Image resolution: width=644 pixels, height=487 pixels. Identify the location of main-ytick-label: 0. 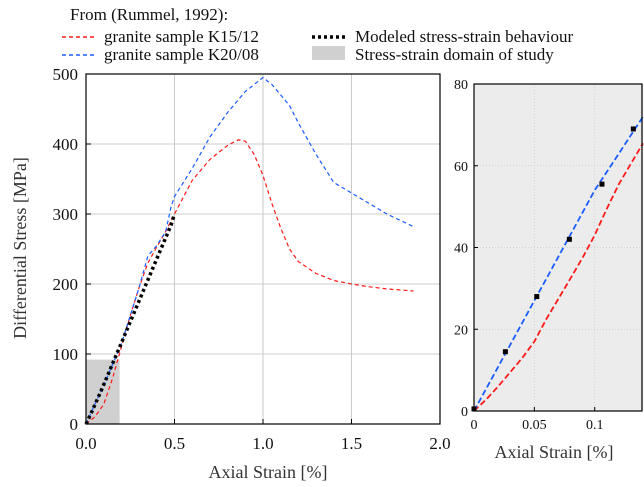
(74, 424).